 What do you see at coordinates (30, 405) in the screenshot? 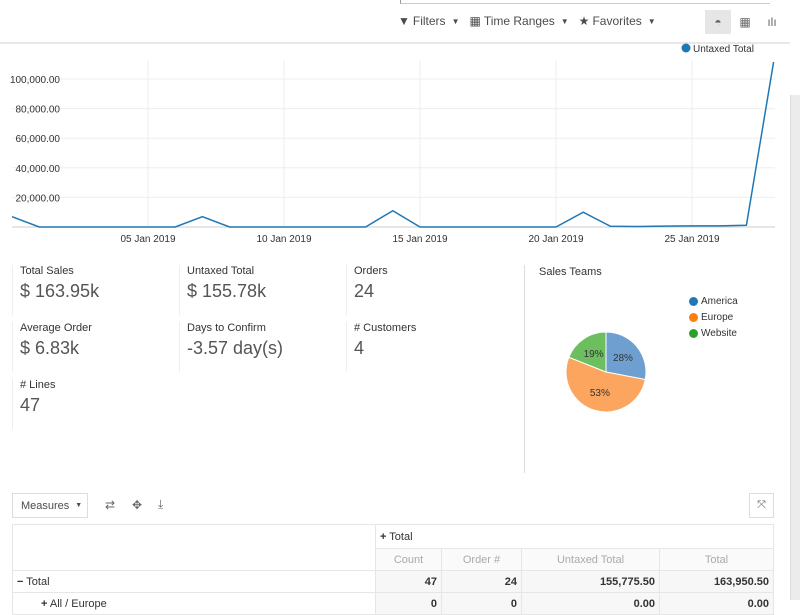
I see `kpi-value: 47` at bounding box center [30, 405].